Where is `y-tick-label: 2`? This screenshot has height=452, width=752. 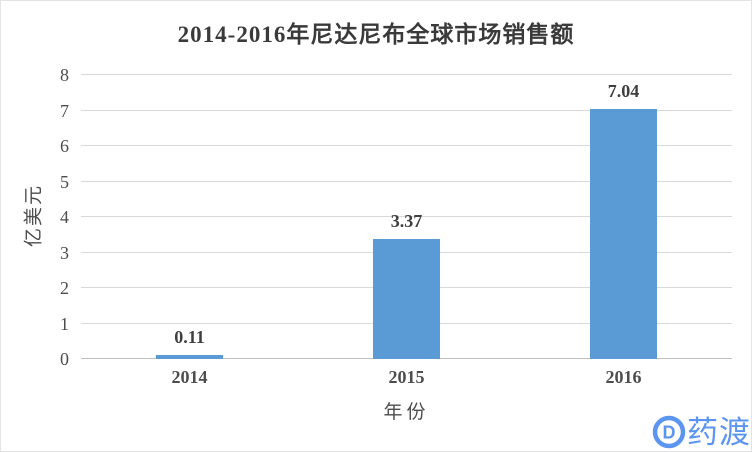 y-tick-label: 2 is located at coordinates (64, 288).